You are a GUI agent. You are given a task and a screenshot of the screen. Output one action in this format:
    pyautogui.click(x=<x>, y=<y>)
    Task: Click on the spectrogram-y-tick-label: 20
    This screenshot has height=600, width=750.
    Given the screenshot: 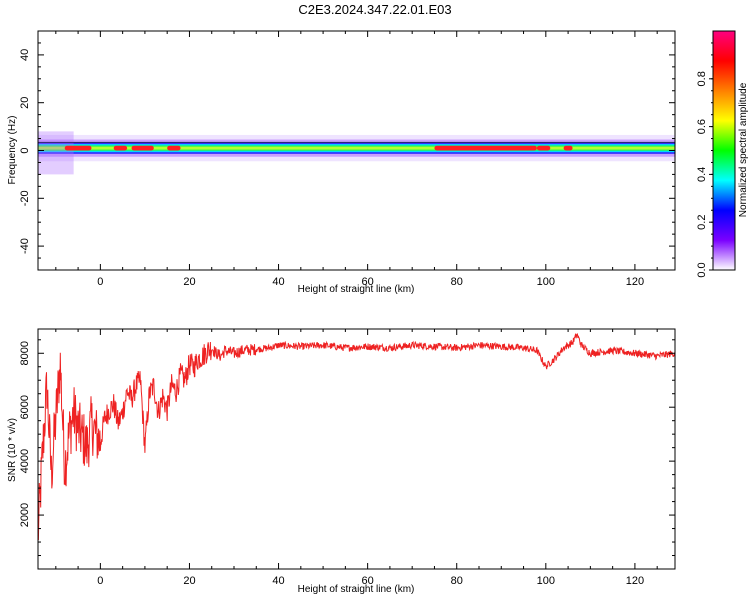 What is the action you would take?
    pyautogui.click(x=25, y=103)
    